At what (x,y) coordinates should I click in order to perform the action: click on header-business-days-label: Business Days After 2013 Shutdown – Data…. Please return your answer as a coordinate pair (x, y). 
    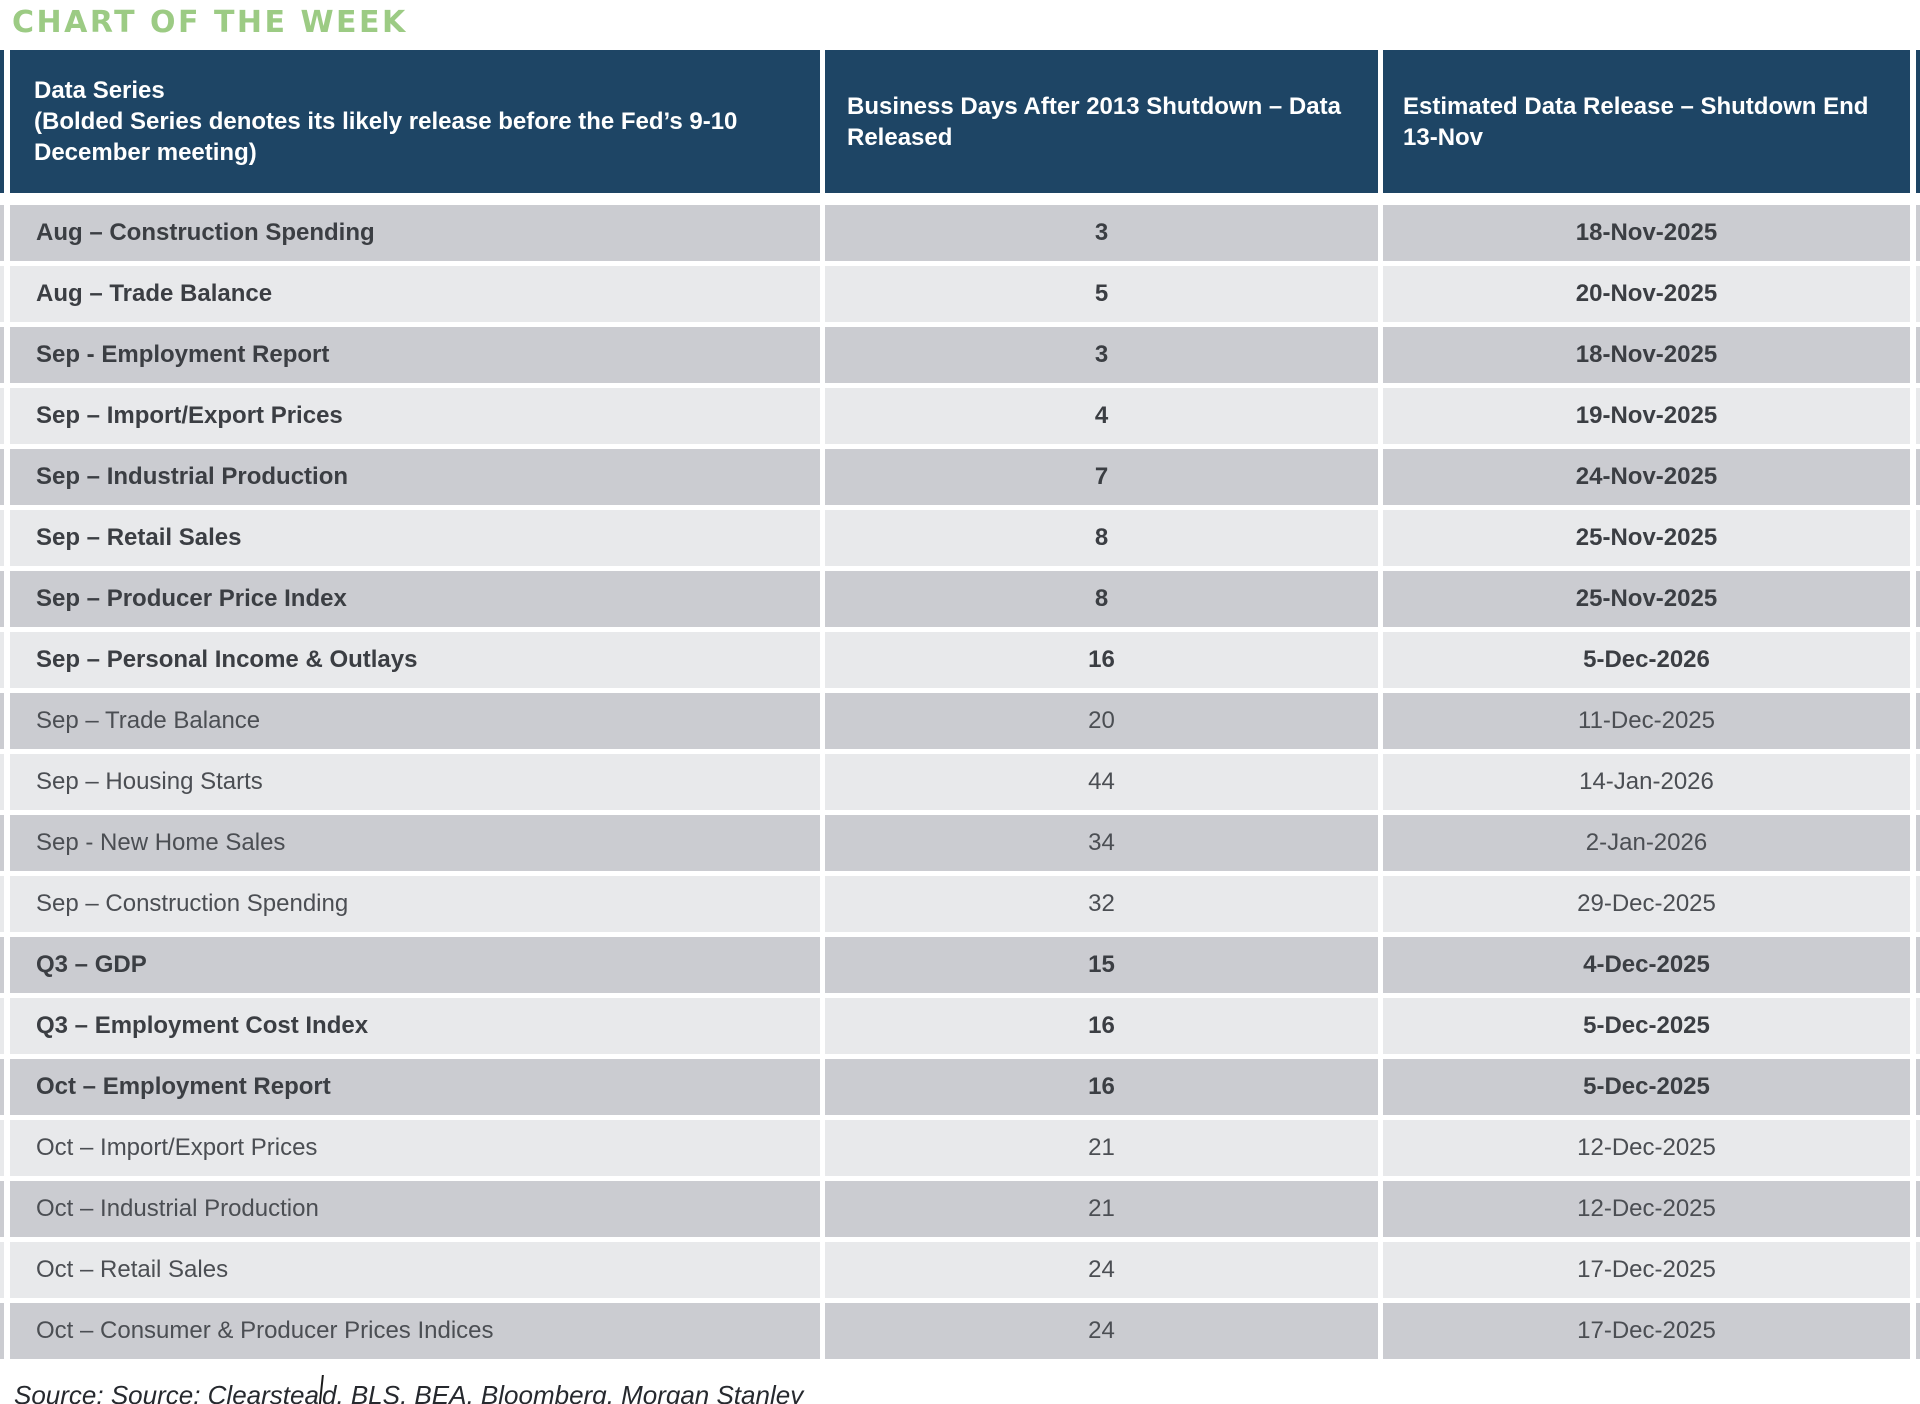
    Looking at the image, I should click on (1094, 121).